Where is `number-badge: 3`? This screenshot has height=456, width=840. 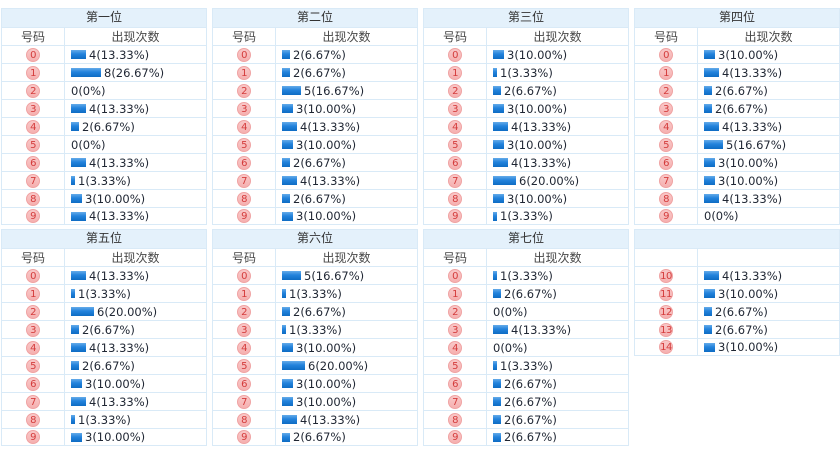 number-badge: 3 is located at coordinates (33, 108).